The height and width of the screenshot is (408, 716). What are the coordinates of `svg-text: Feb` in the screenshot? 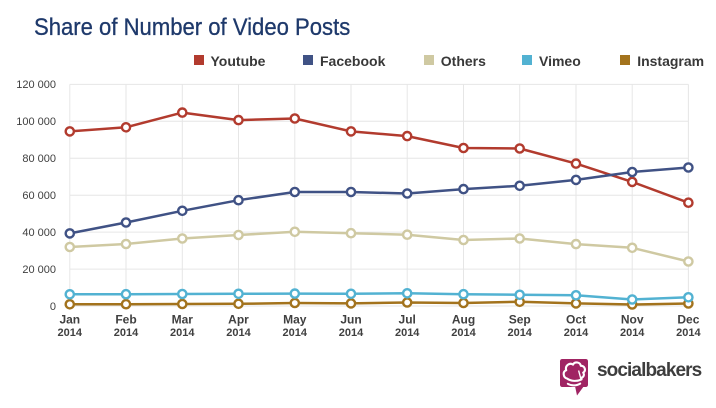 It's located at (125, 320).